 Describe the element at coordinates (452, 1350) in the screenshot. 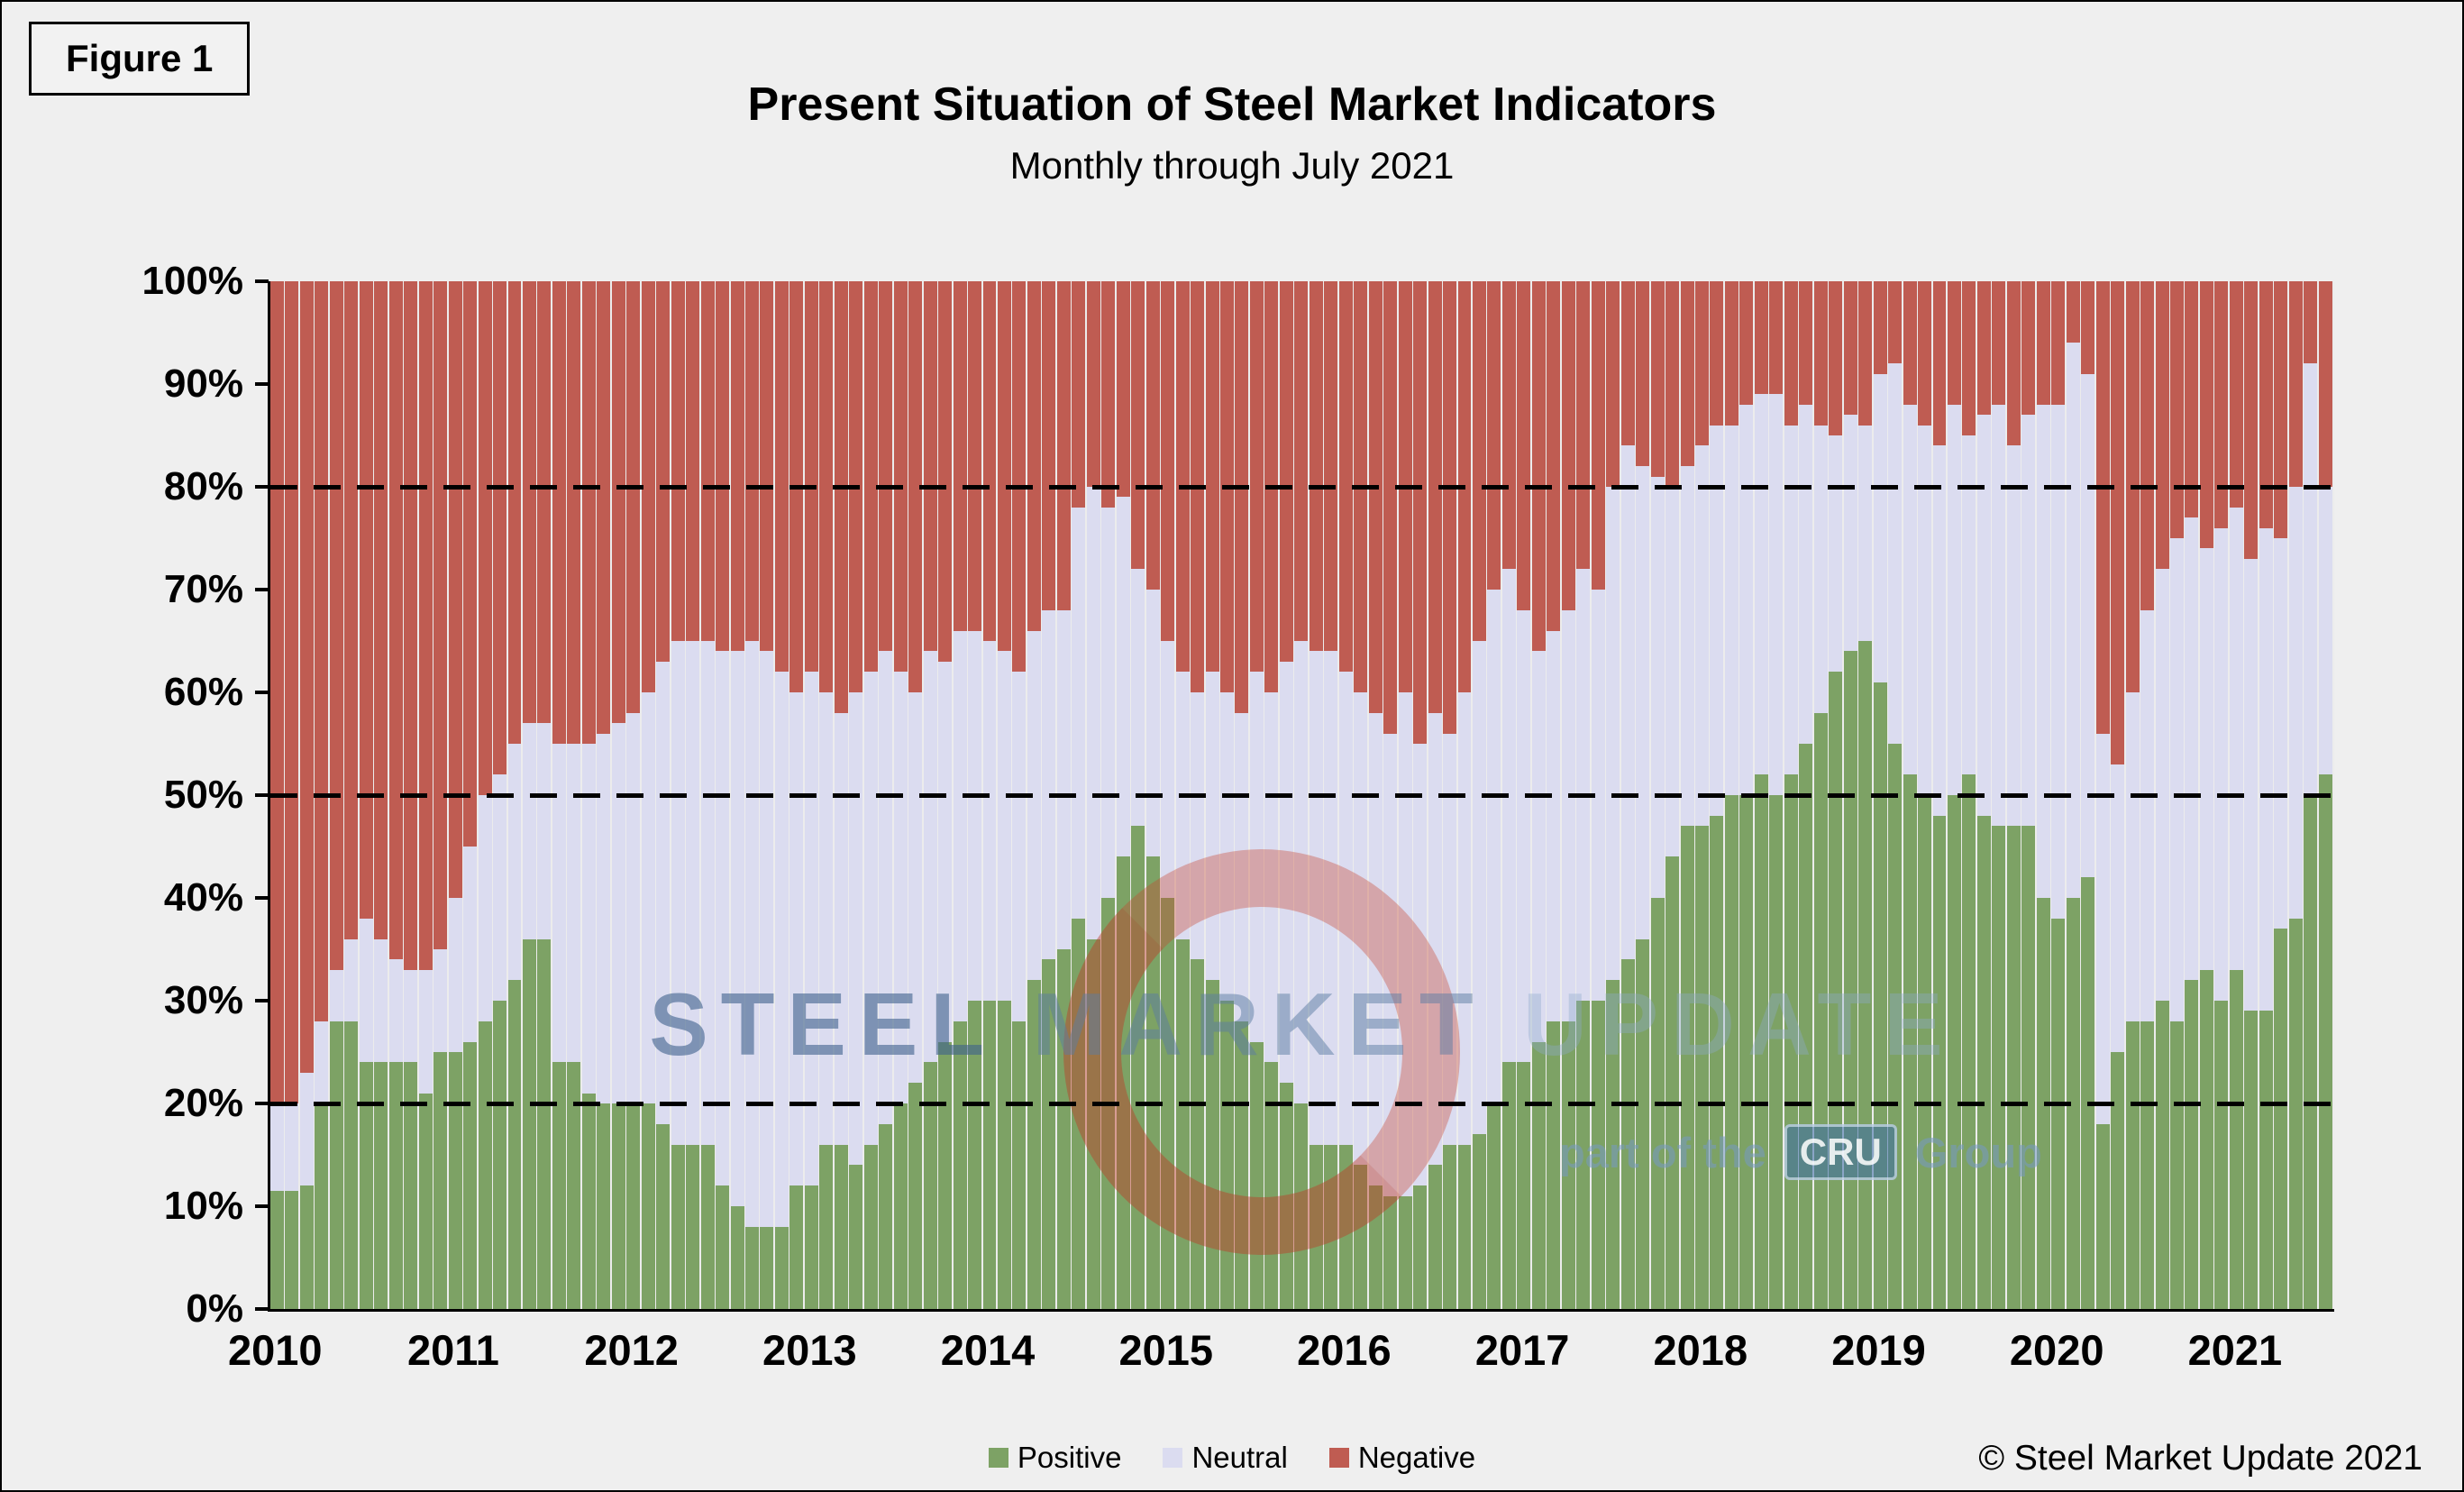

I see `x-tick-label-2011: 2011` at that location.